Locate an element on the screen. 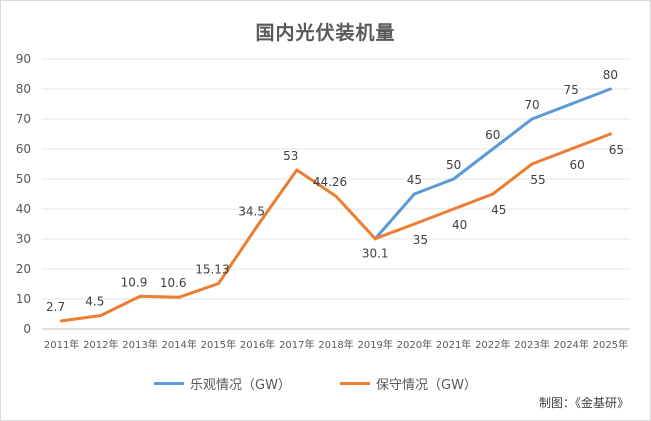  data-label: 2.7 is located at coordinates (55, 307).